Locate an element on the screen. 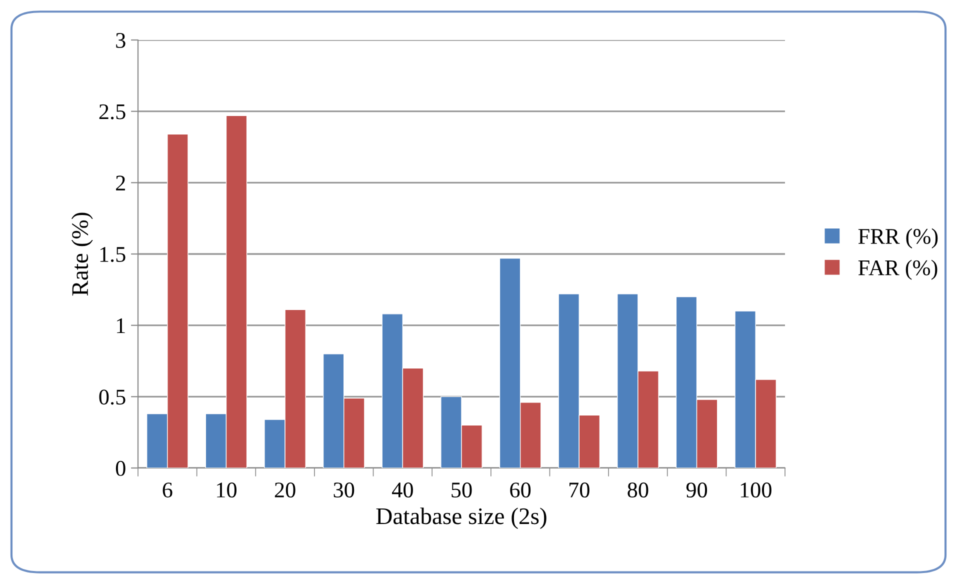  y-tick-label: 3 is located at coordinates (121, 40).